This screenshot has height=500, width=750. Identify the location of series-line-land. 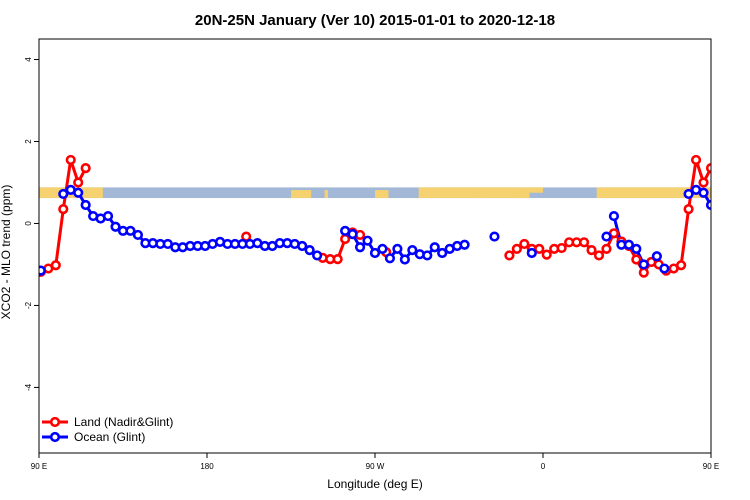
(64, 216).